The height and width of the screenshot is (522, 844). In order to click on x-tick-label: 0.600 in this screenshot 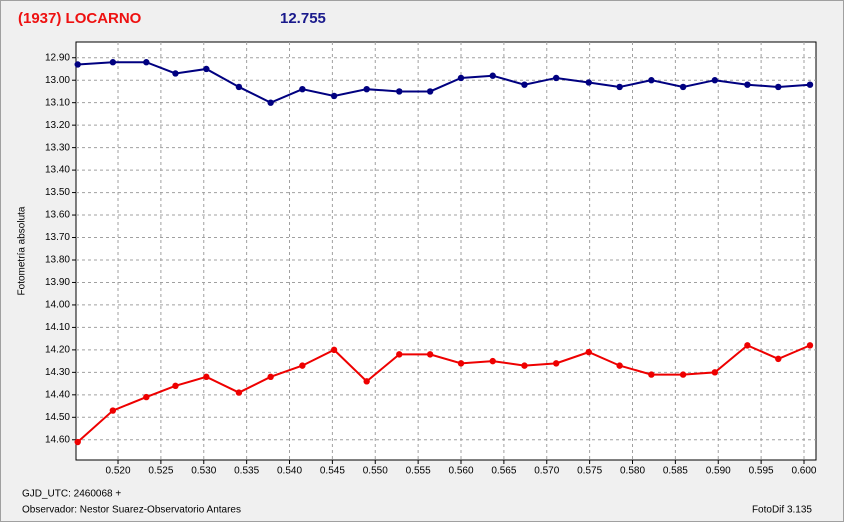, I will do `click(803, 471)`.